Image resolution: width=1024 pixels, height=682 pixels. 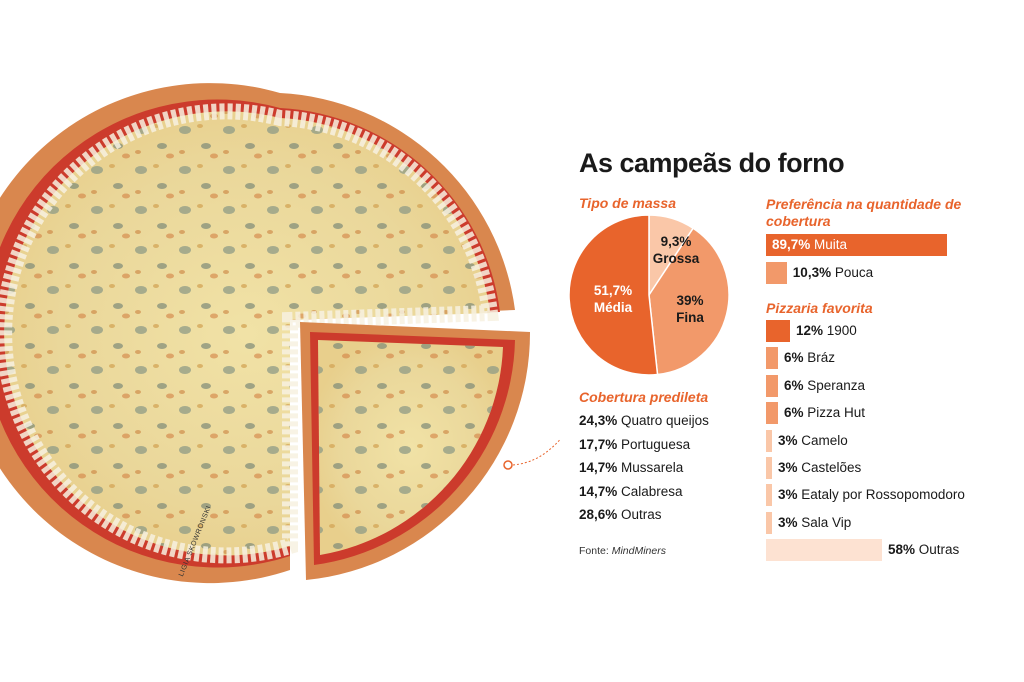 I want to click on bar-category-label: Sala Vip, so click(x=824, y=522).